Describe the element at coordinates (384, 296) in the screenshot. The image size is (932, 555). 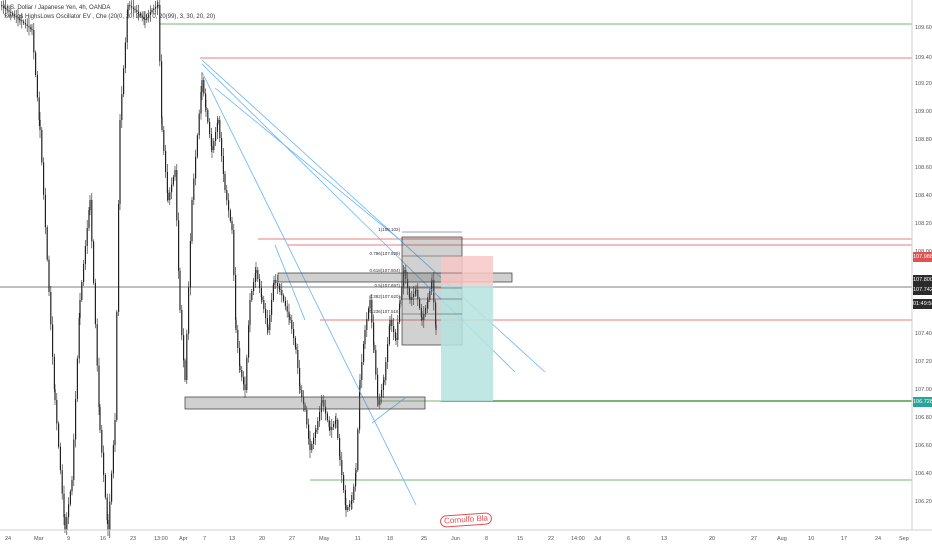
I see `fib-label: 0.382(107.620)` at that location.